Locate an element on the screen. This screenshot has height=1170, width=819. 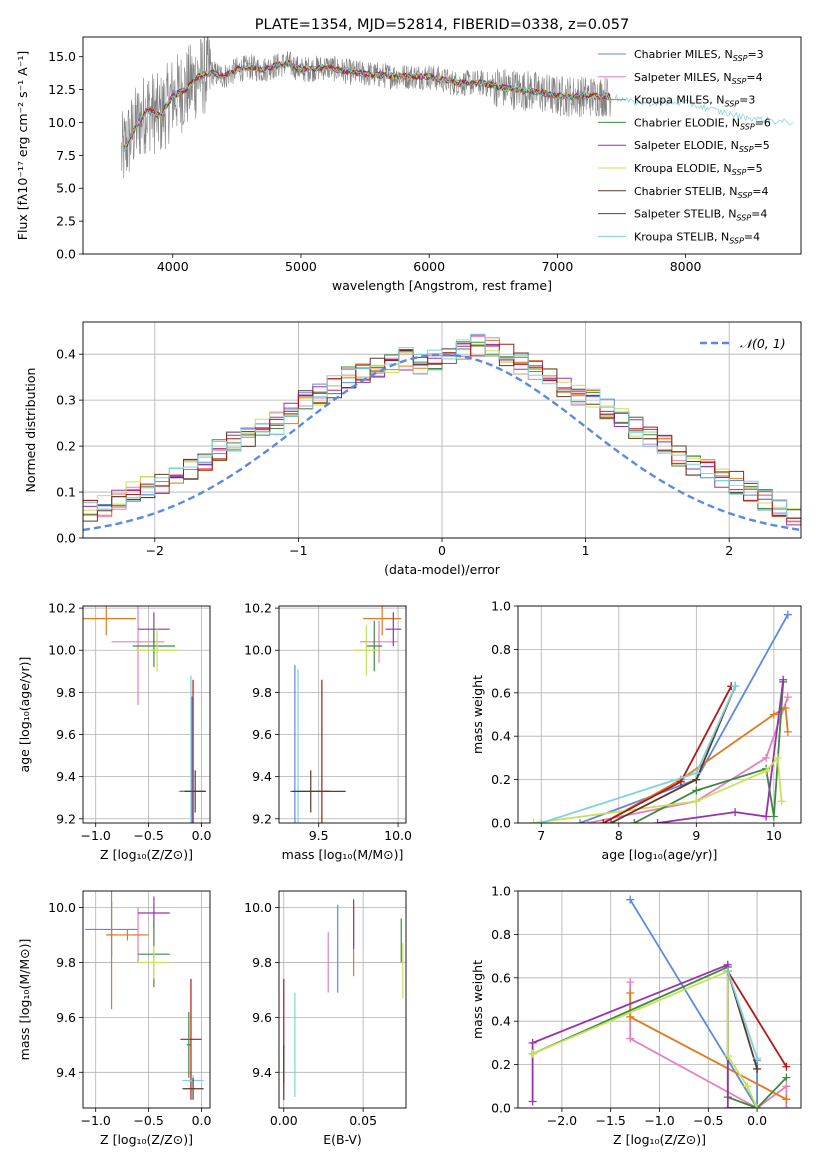
legend-entry: Salpeter STELIB, NSSP=4 is located at coordinates (700, 215).